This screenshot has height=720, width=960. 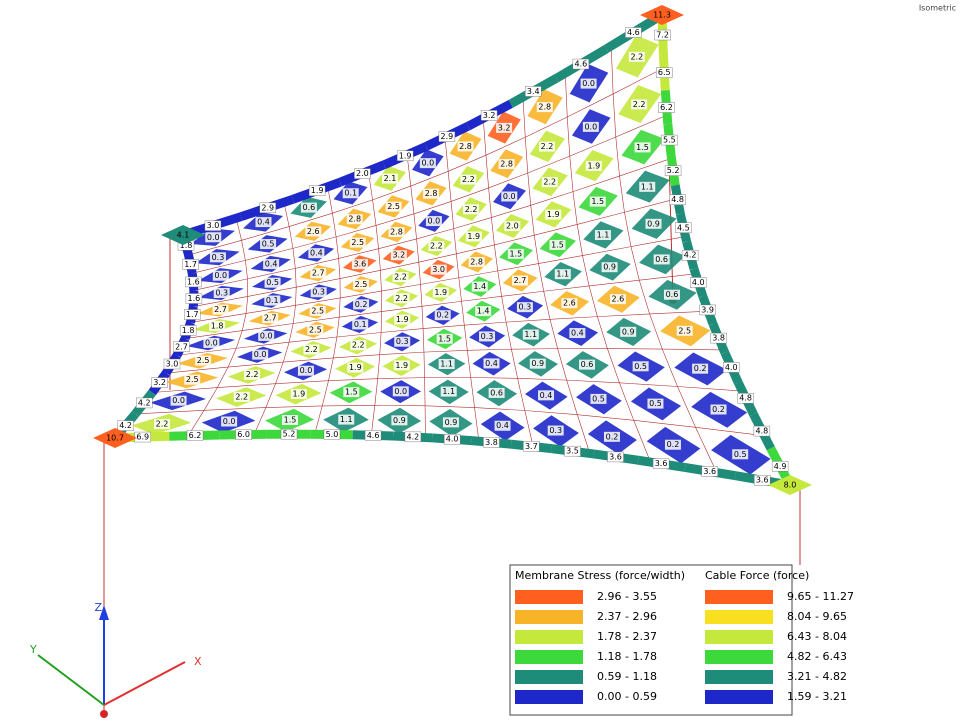 What do you see at coordinates (533, 91) in the screenshot?
I see `cable-label: 3.4` at bounding box center [533, 91].